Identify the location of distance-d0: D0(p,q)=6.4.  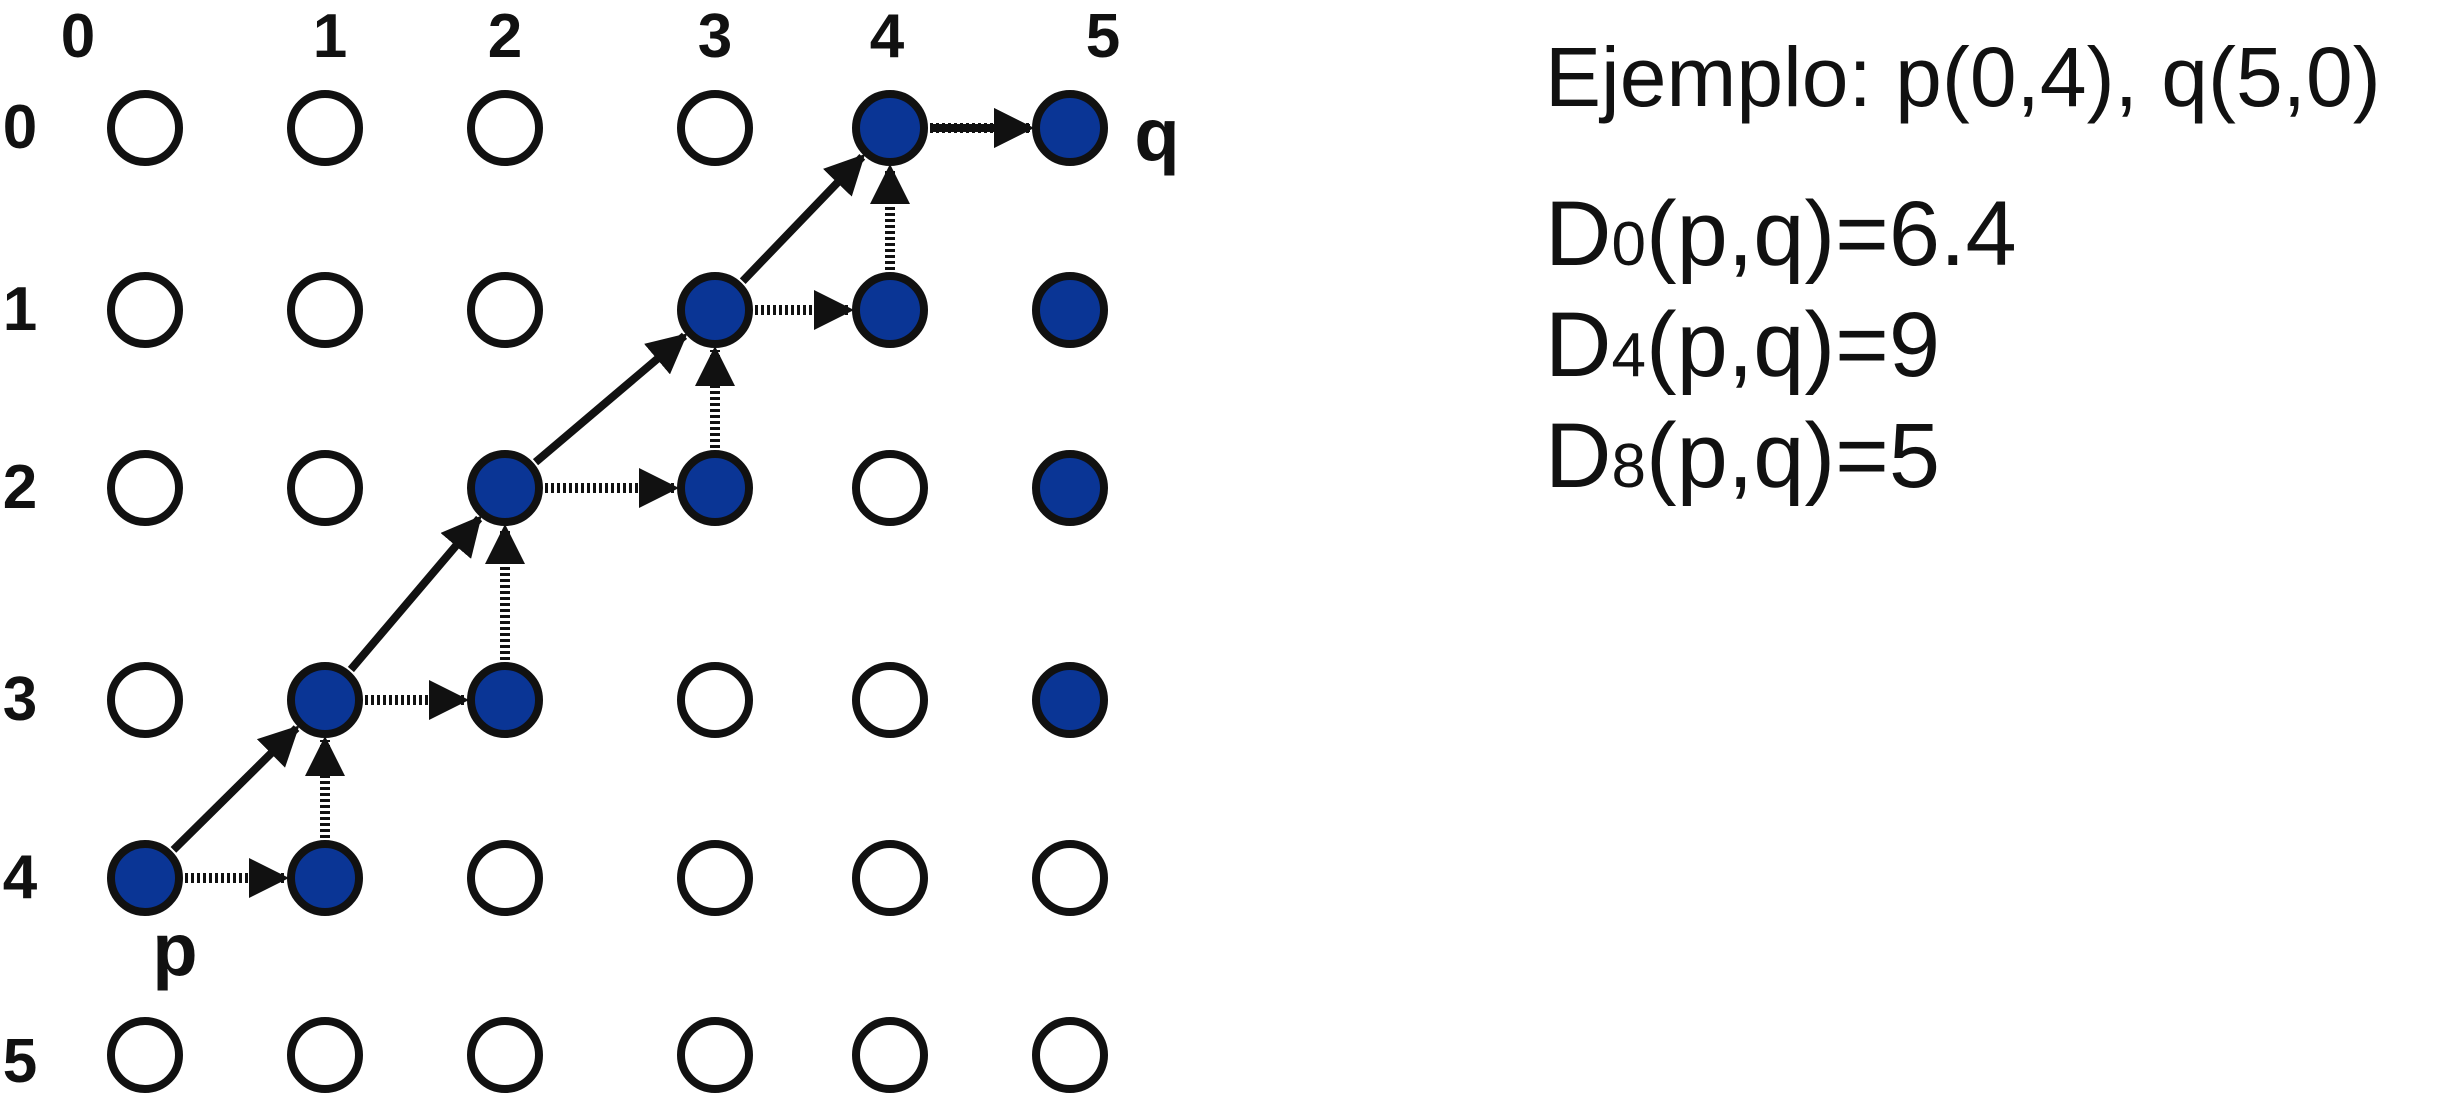
(1781, 234).